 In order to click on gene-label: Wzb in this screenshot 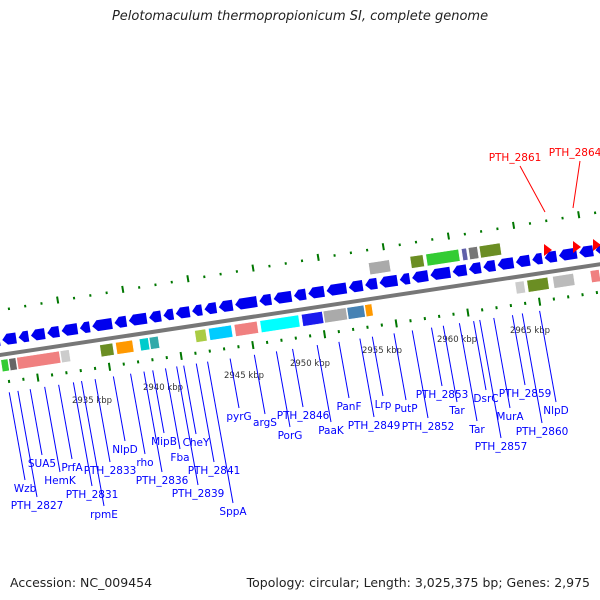, I will do `click(25, 489)`.